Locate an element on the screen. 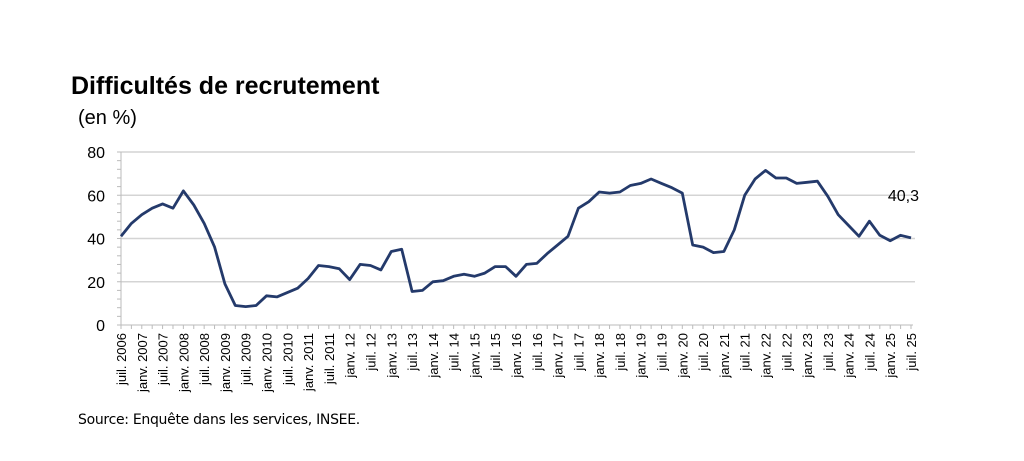  x-tick-label: juil. 20 is located at coordinates (703, 352).